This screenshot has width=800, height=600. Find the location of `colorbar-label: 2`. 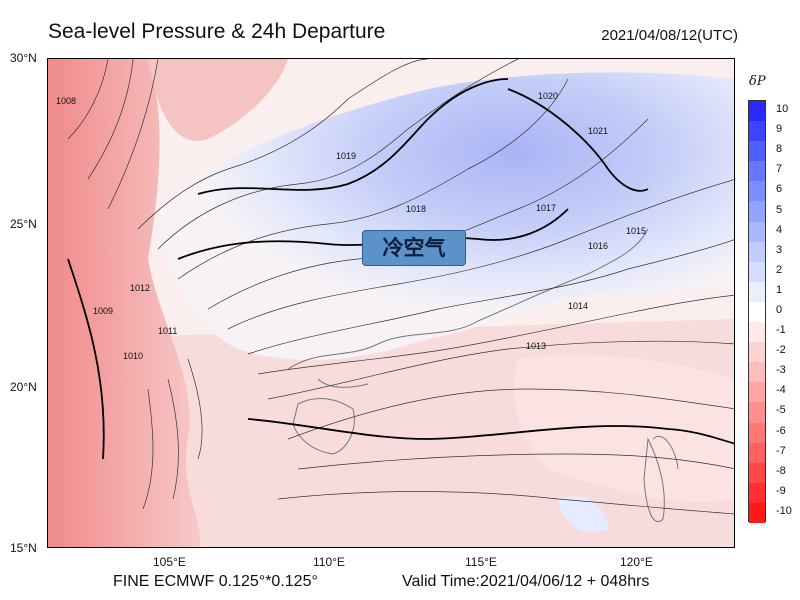

colorbar-label: 2 is located at coordinates (779, 269).